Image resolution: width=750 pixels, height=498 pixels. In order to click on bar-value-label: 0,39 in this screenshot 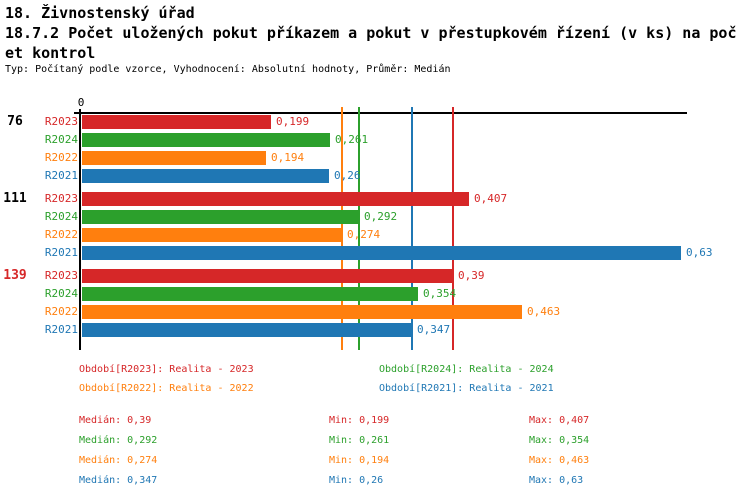, I will do `click(471, 275)`.